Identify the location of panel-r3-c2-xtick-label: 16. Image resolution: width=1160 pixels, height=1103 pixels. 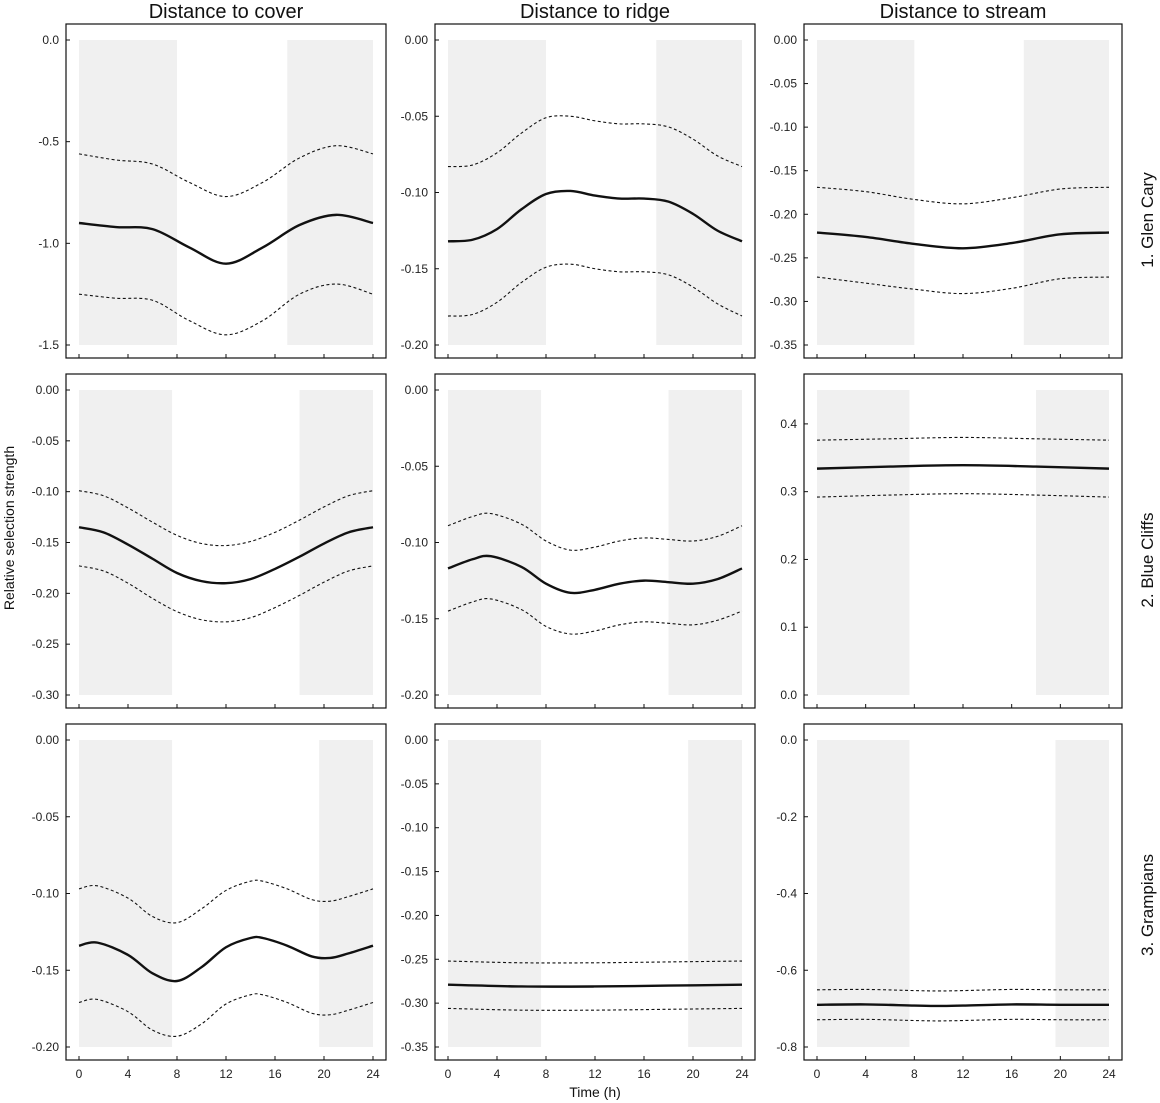
(644, 1074).